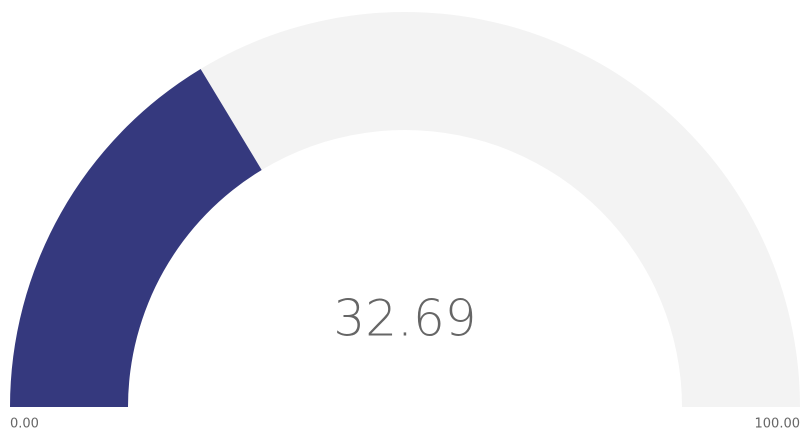 Image resolution: width=801 pixels, height=432 pixels. I want to click on gauge-range-label: 0.00, so click(24, 424).